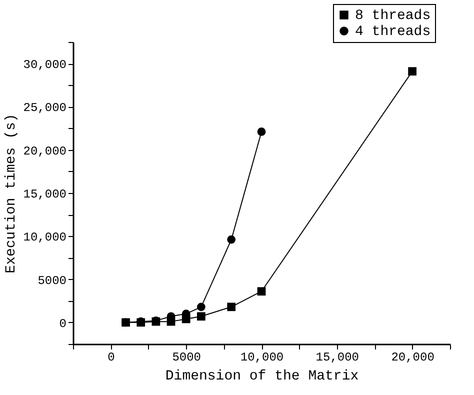 The image size is (474, 395). Describe the element at coordinates (62, 323) in the screenshot. I see `y-tick-label: 0` at that location.